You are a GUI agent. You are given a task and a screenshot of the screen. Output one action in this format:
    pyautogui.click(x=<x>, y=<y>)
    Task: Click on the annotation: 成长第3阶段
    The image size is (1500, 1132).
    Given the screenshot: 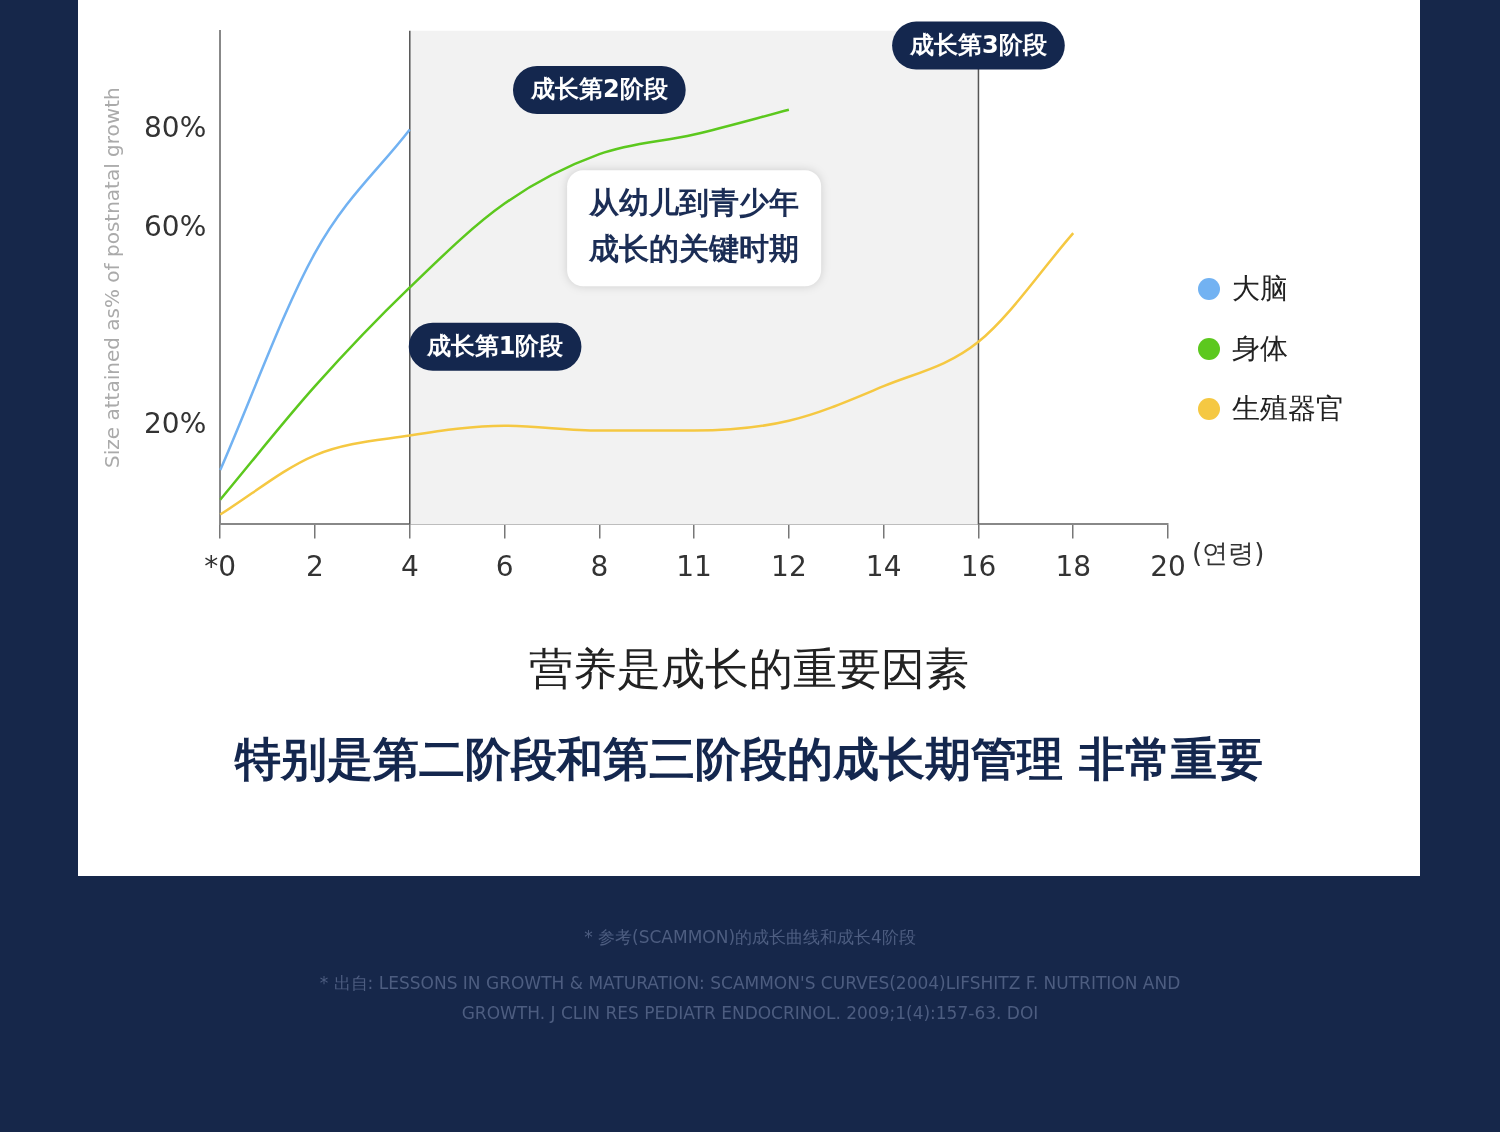 What is the action you would take?
    pyautogui.click(x=978, y=44)
    